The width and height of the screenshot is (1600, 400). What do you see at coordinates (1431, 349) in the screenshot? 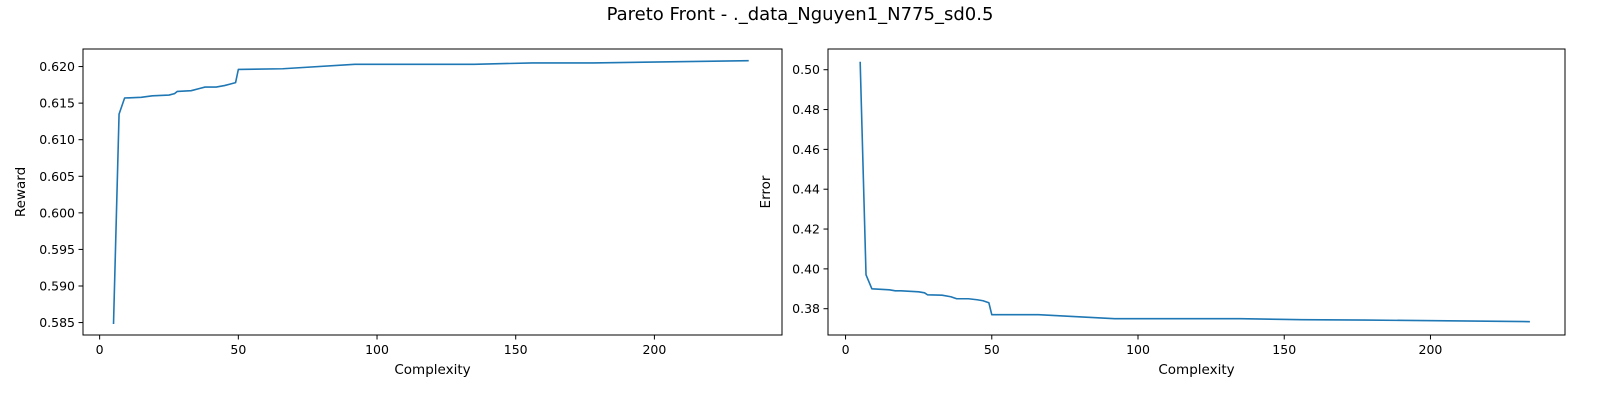
I see `chart-2-x-tick-label: 200` at bounding box center [1431, 349].